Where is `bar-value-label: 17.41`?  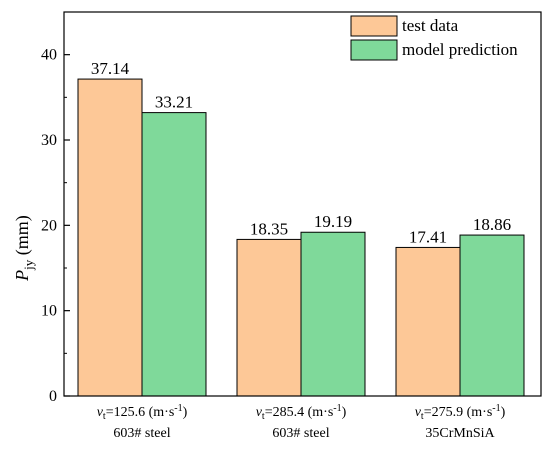
bar-value-label: 17.41 is located at coordinates (428, 236).